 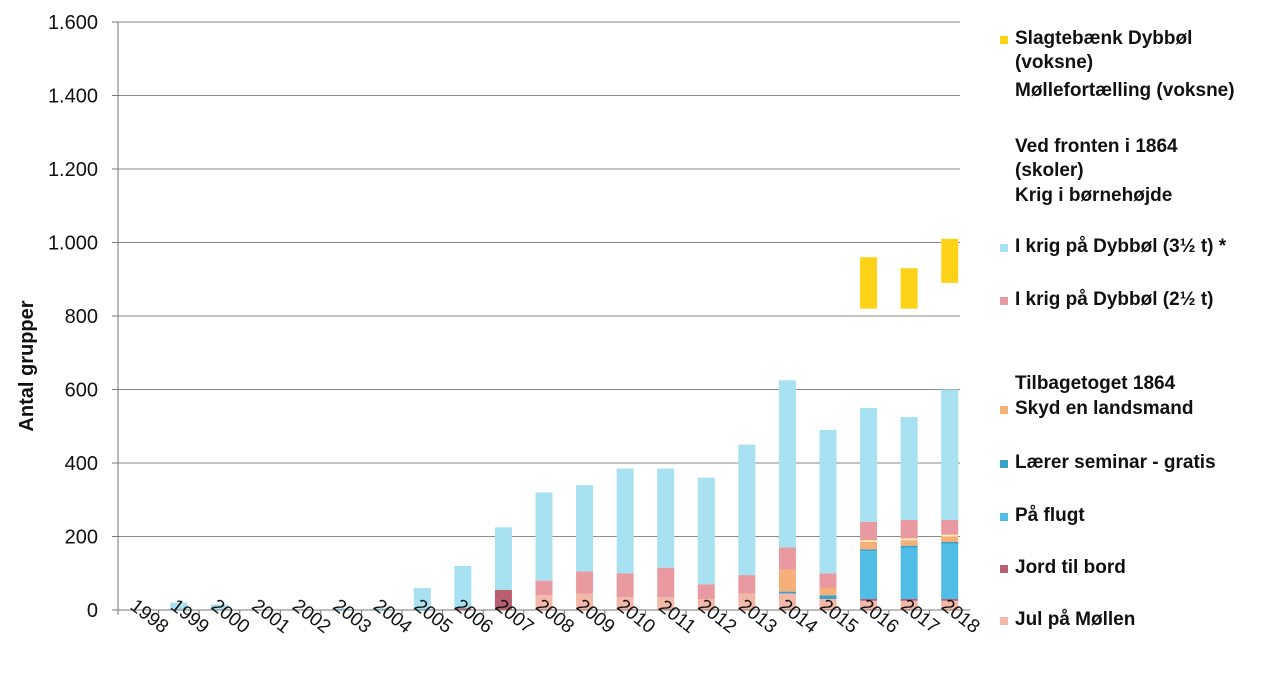 What do you see at coordinates (73, 97) in the screenshot?
I see `y-tick-label: 1.400` at bounding box center [73, 97].